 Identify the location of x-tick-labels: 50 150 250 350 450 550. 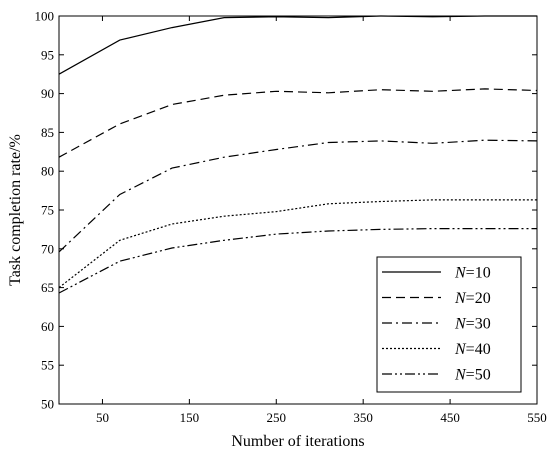
(321, 417).